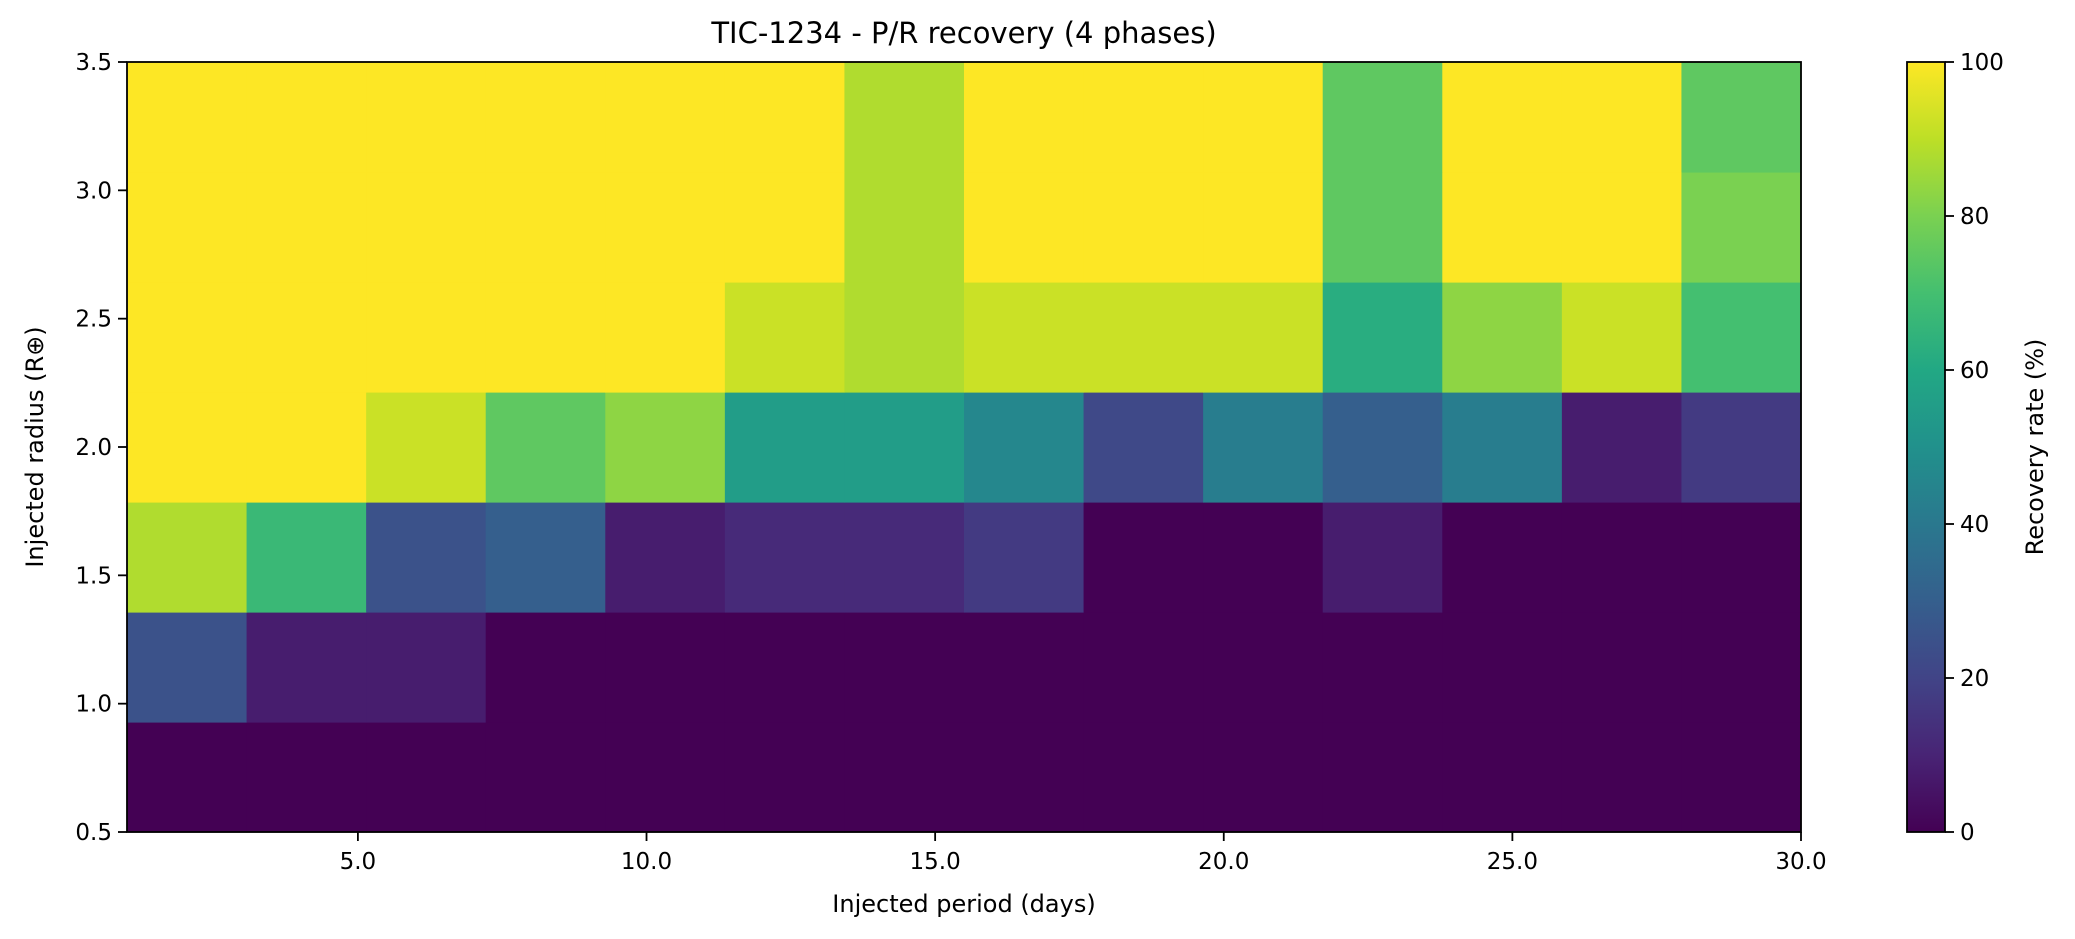  Describe the element at coordinates (1974, 525) in the screenshot. I see `colorbar-tick-label: 40` at that location.